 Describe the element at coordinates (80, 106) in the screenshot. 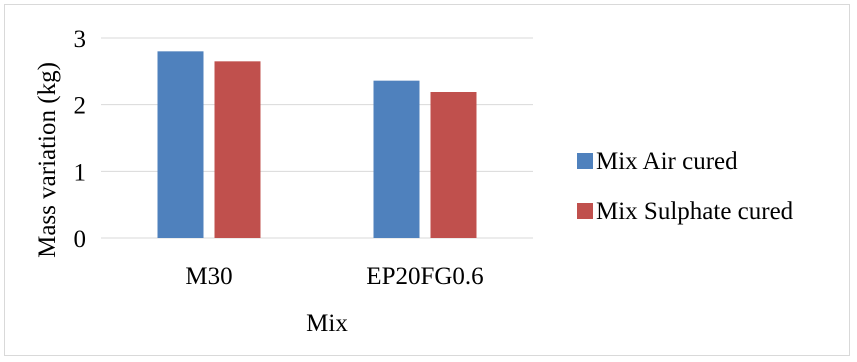

I see `y-tick-label: 2` at that location.